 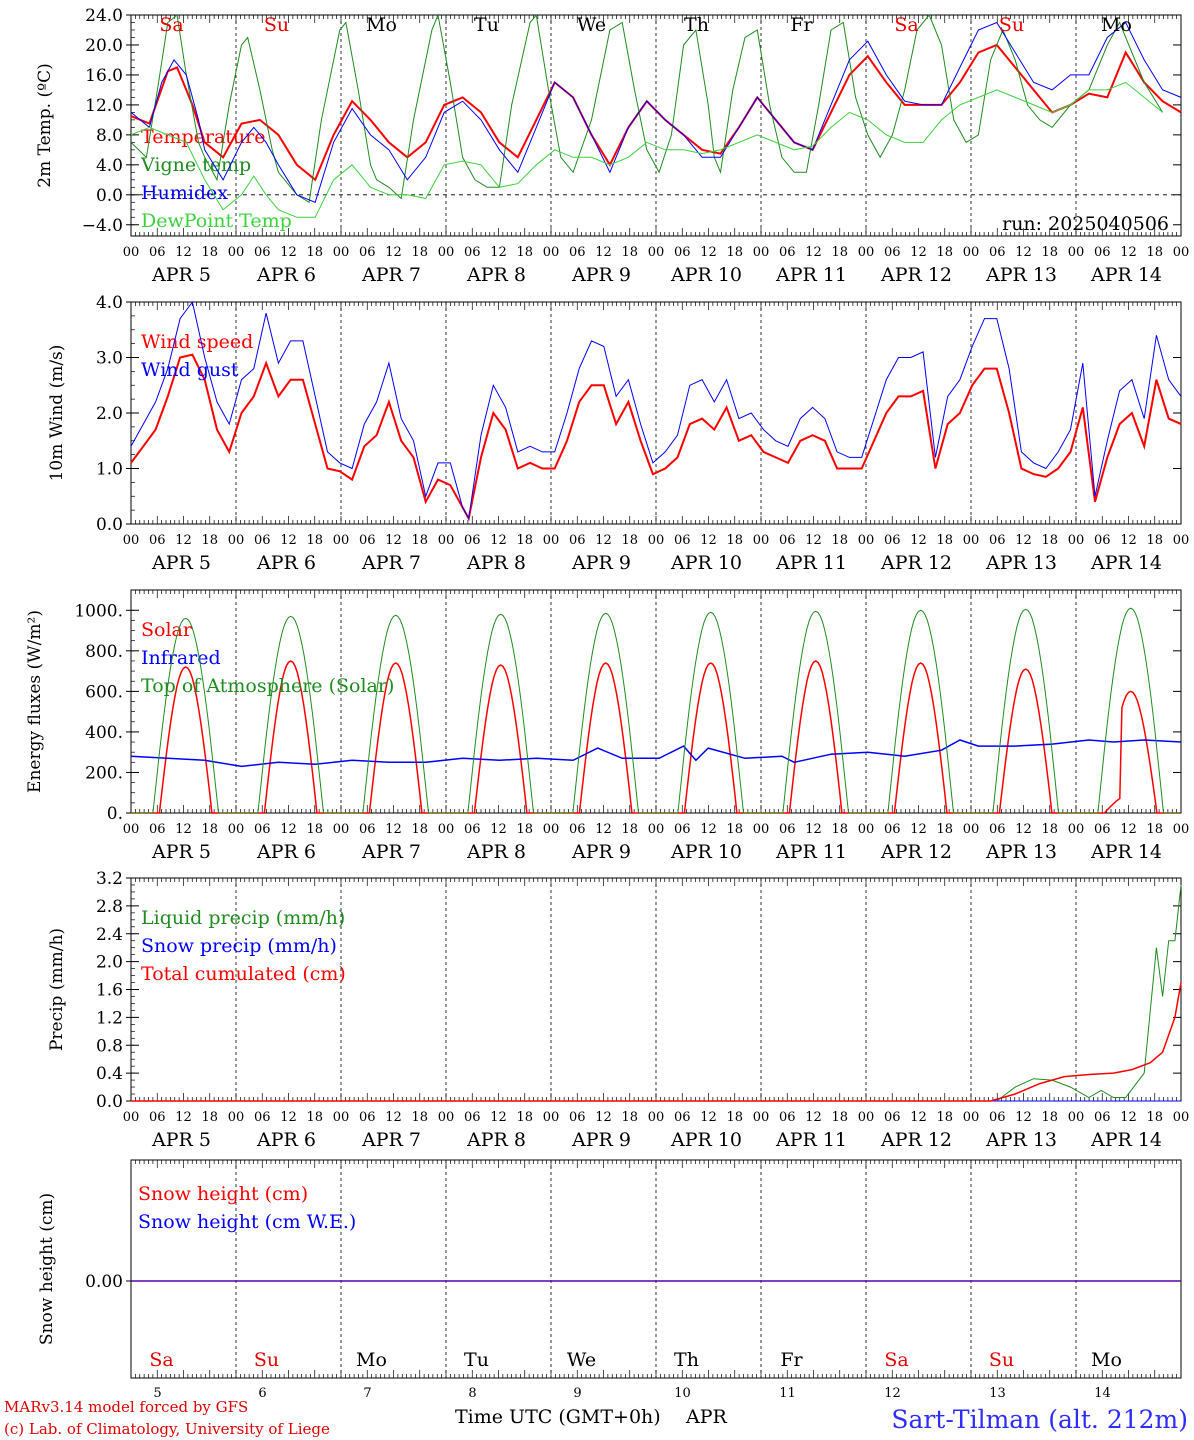 I want to click on y-tick-label: 1.6, so click(x=109, y=991).